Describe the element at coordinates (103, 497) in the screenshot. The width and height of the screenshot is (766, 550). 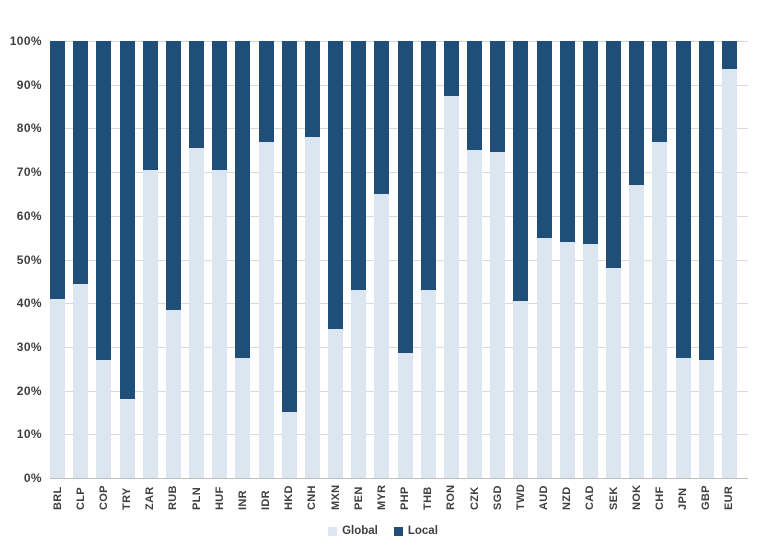
I see `x-axis-label-text: COP` at that location.